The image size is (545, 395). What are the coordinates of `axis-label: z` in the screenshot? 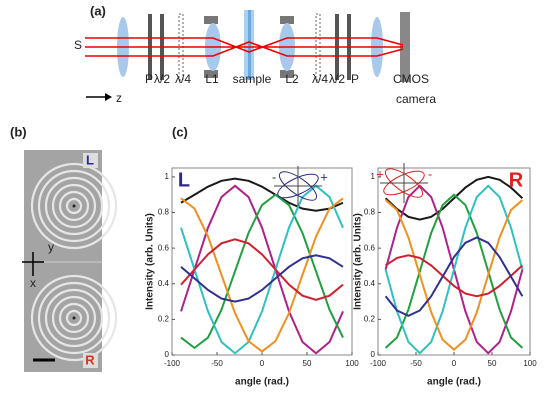 It's located at (119, 98).